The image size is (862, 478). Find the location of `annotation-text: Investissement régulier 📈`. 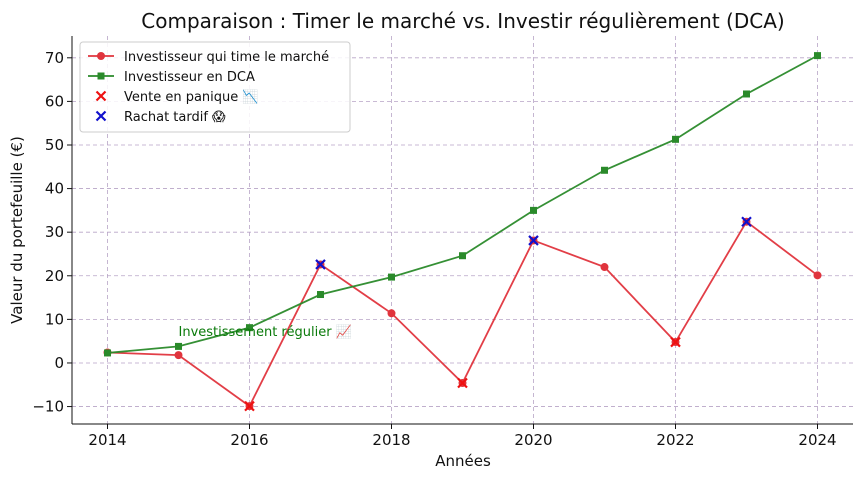

annotation-text: Investissement régulier 📈 is located at coordinates (265, 332).